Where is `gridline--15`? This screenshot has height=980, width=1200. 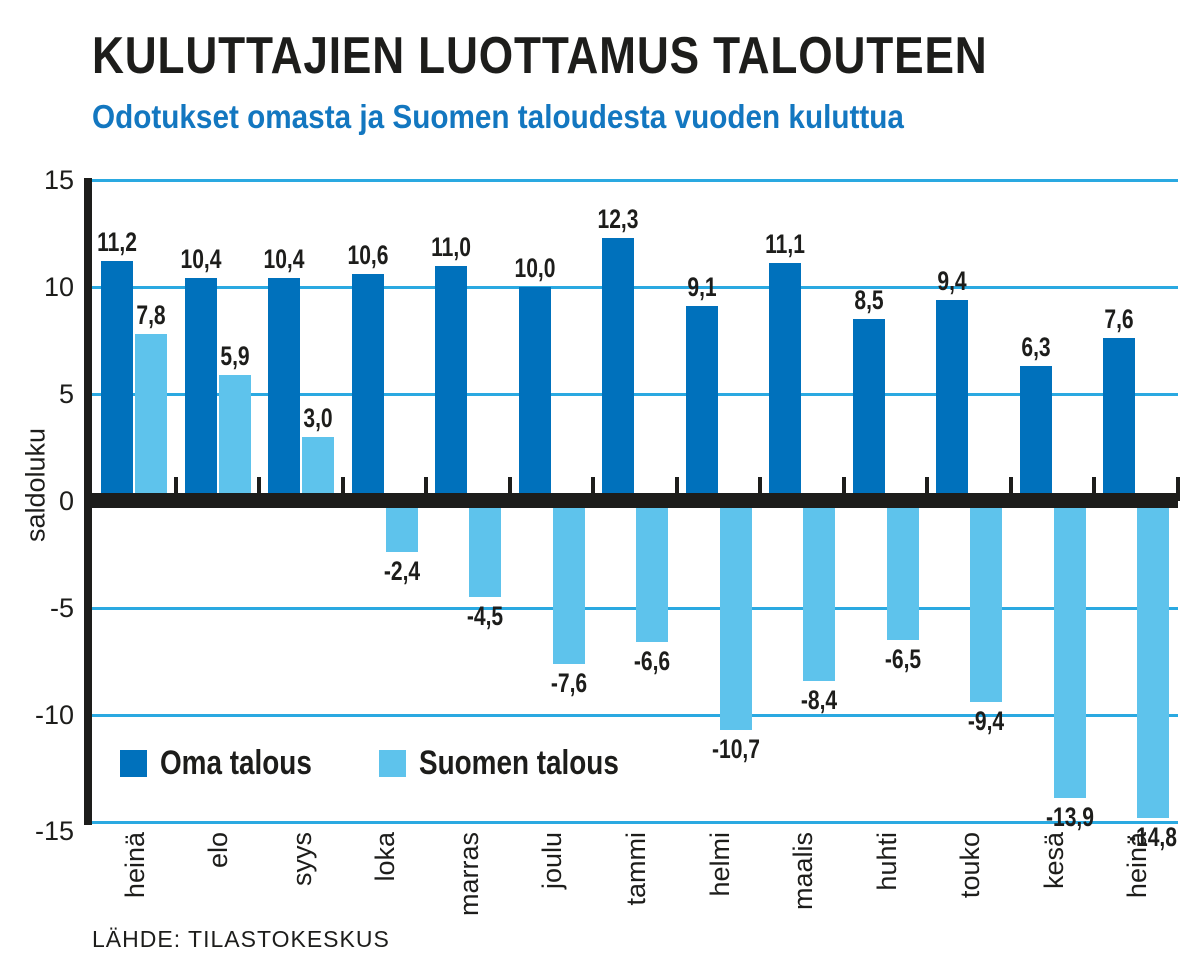
gridline--15 is located at coordinates (631, 822).